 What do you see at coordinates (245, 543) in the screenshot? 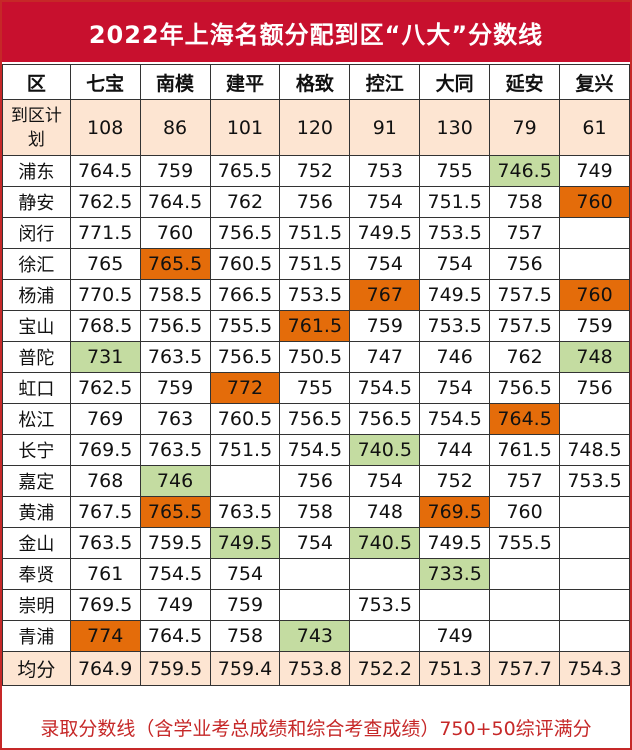
I see `score-cell: 749.5` at bounding box center [245, 543].